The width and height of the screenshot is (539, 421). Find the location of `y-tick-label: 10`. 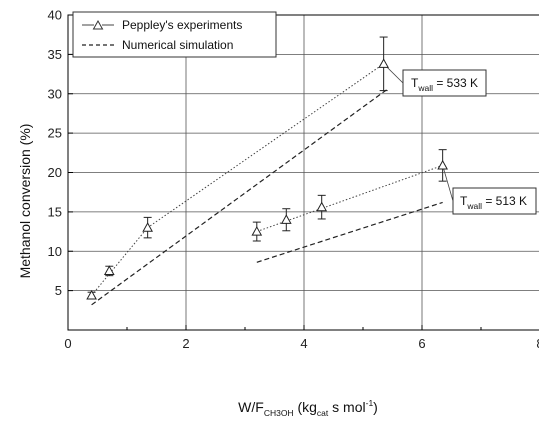

y-tick-label: 10 is located at coordinates (55, 251).